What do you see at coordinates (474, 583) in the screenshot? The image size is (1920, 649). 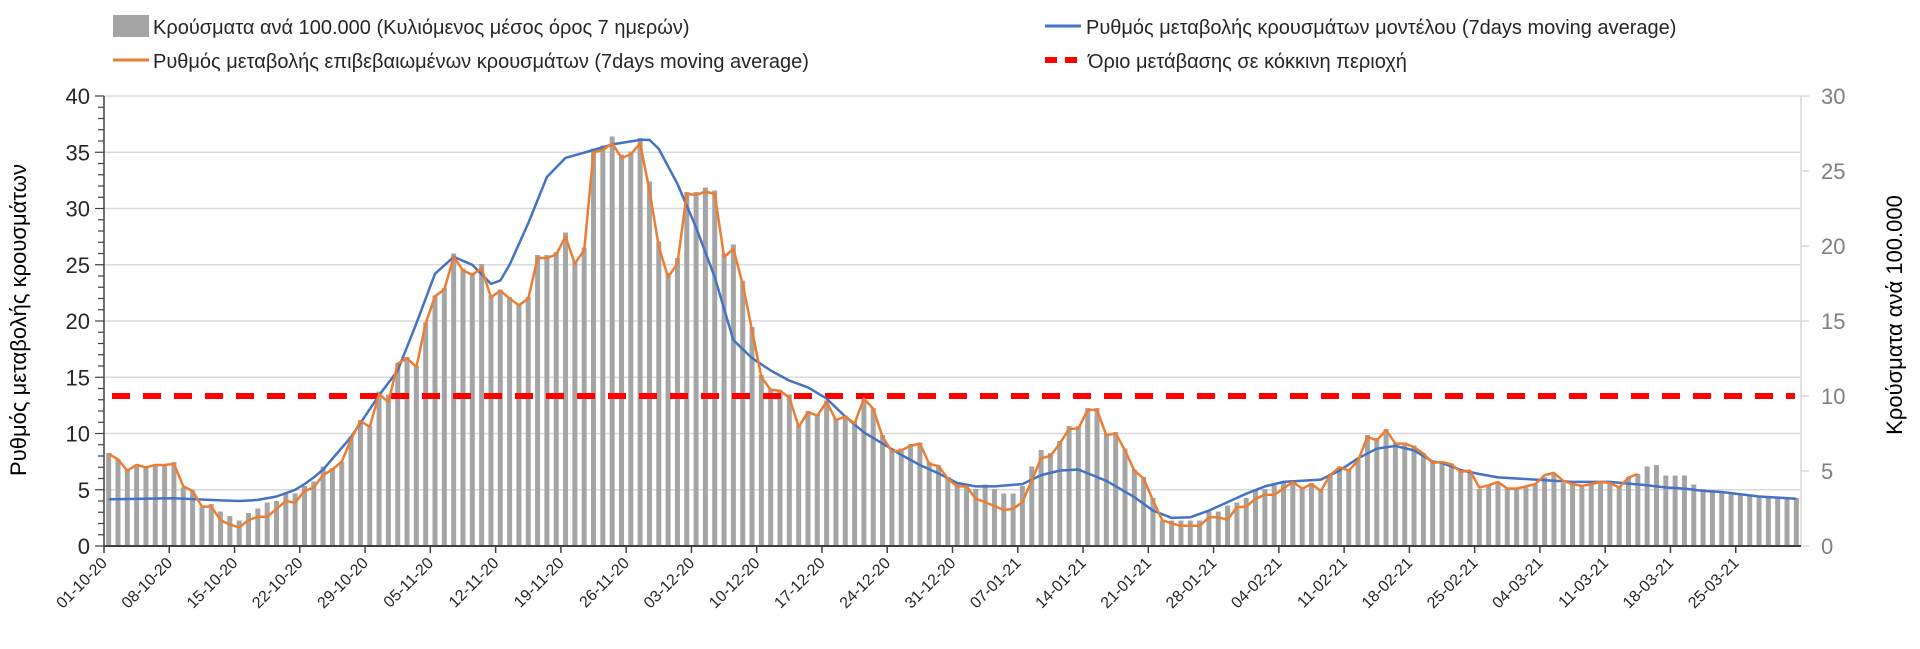 I see `x-tick-label: 12-11-20` at bounding box center [474, 583].